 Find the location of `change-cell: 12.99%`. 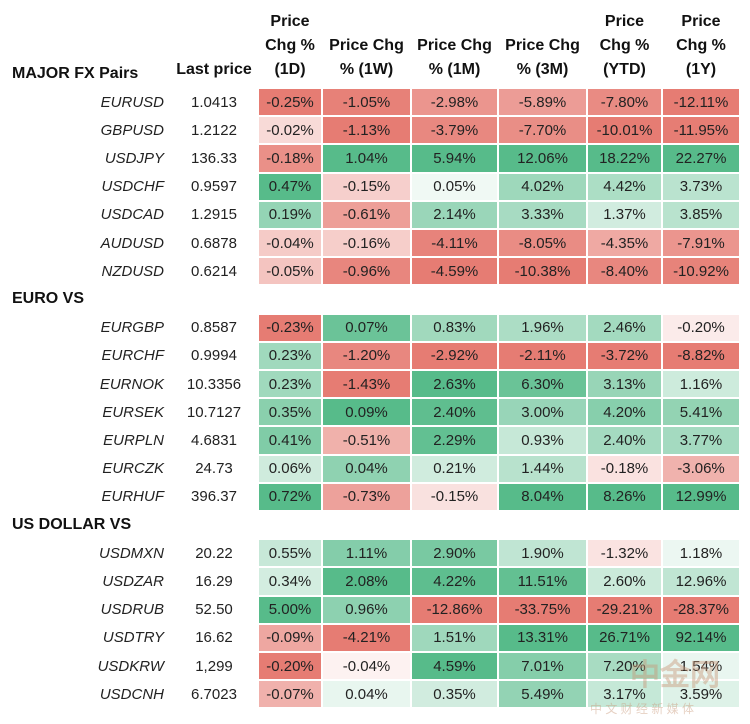

change-cell: 12.99% is located at coordinates (701, 496).